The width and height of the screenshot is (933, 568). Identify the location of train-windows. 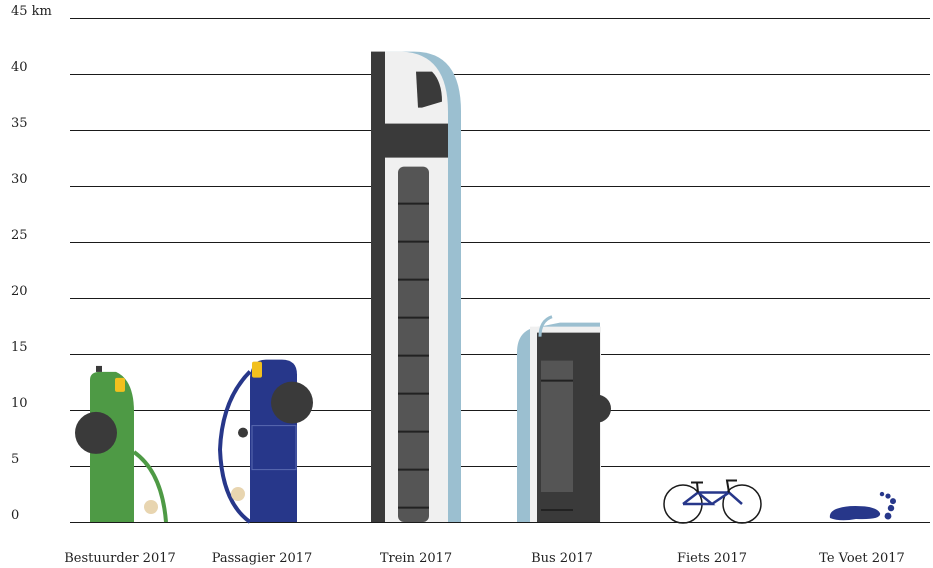
(413, 344).